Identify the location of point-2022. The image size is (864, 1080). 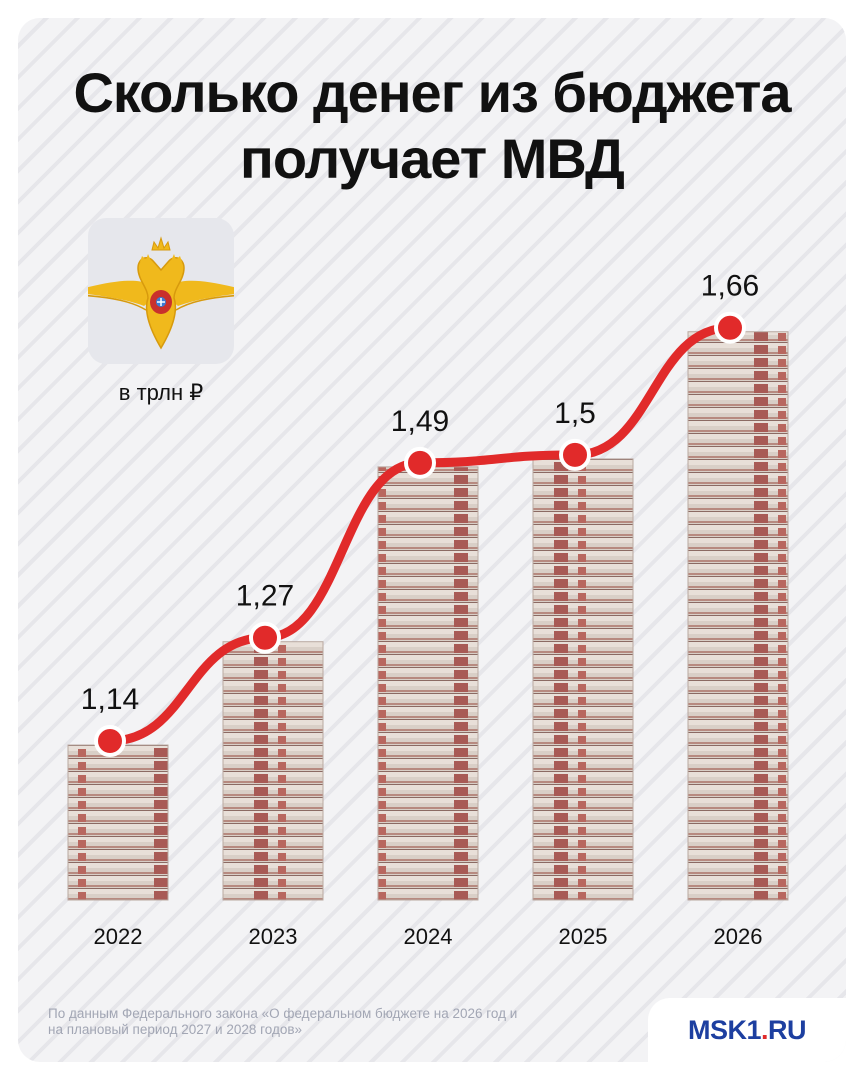
(110, 741).